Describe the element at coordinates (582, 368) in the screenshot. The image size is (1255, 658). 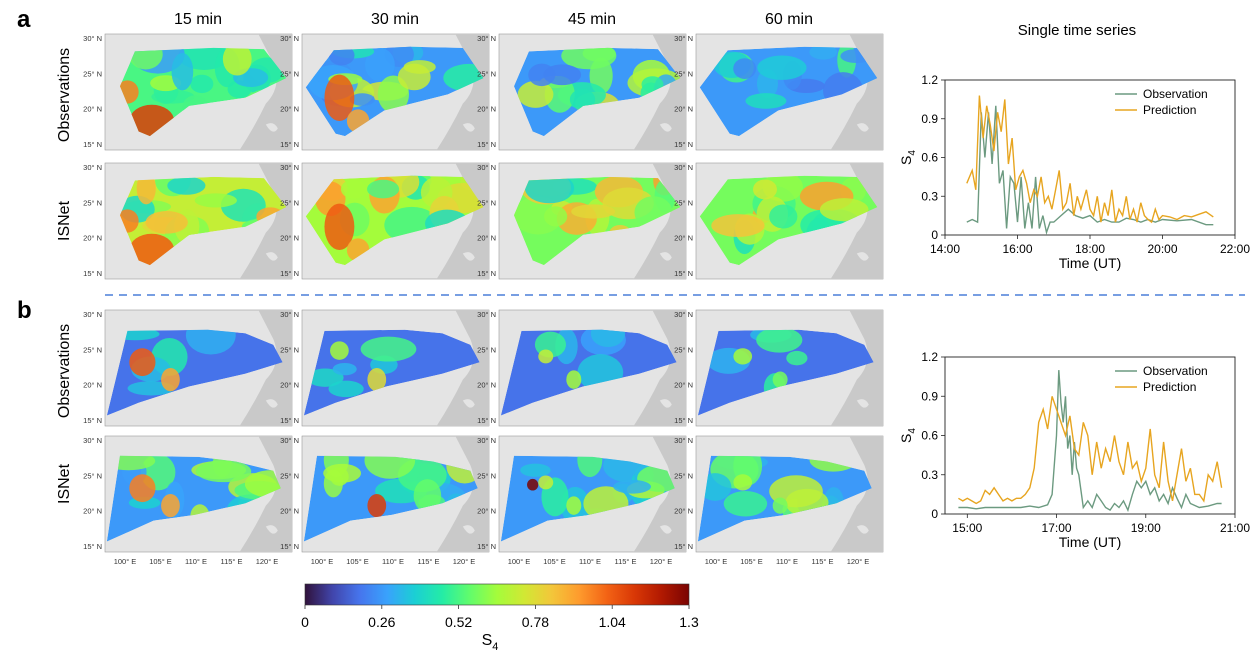
I see `map-b-obs-2: 30° N 25° N 20° N 15° N` at that location.